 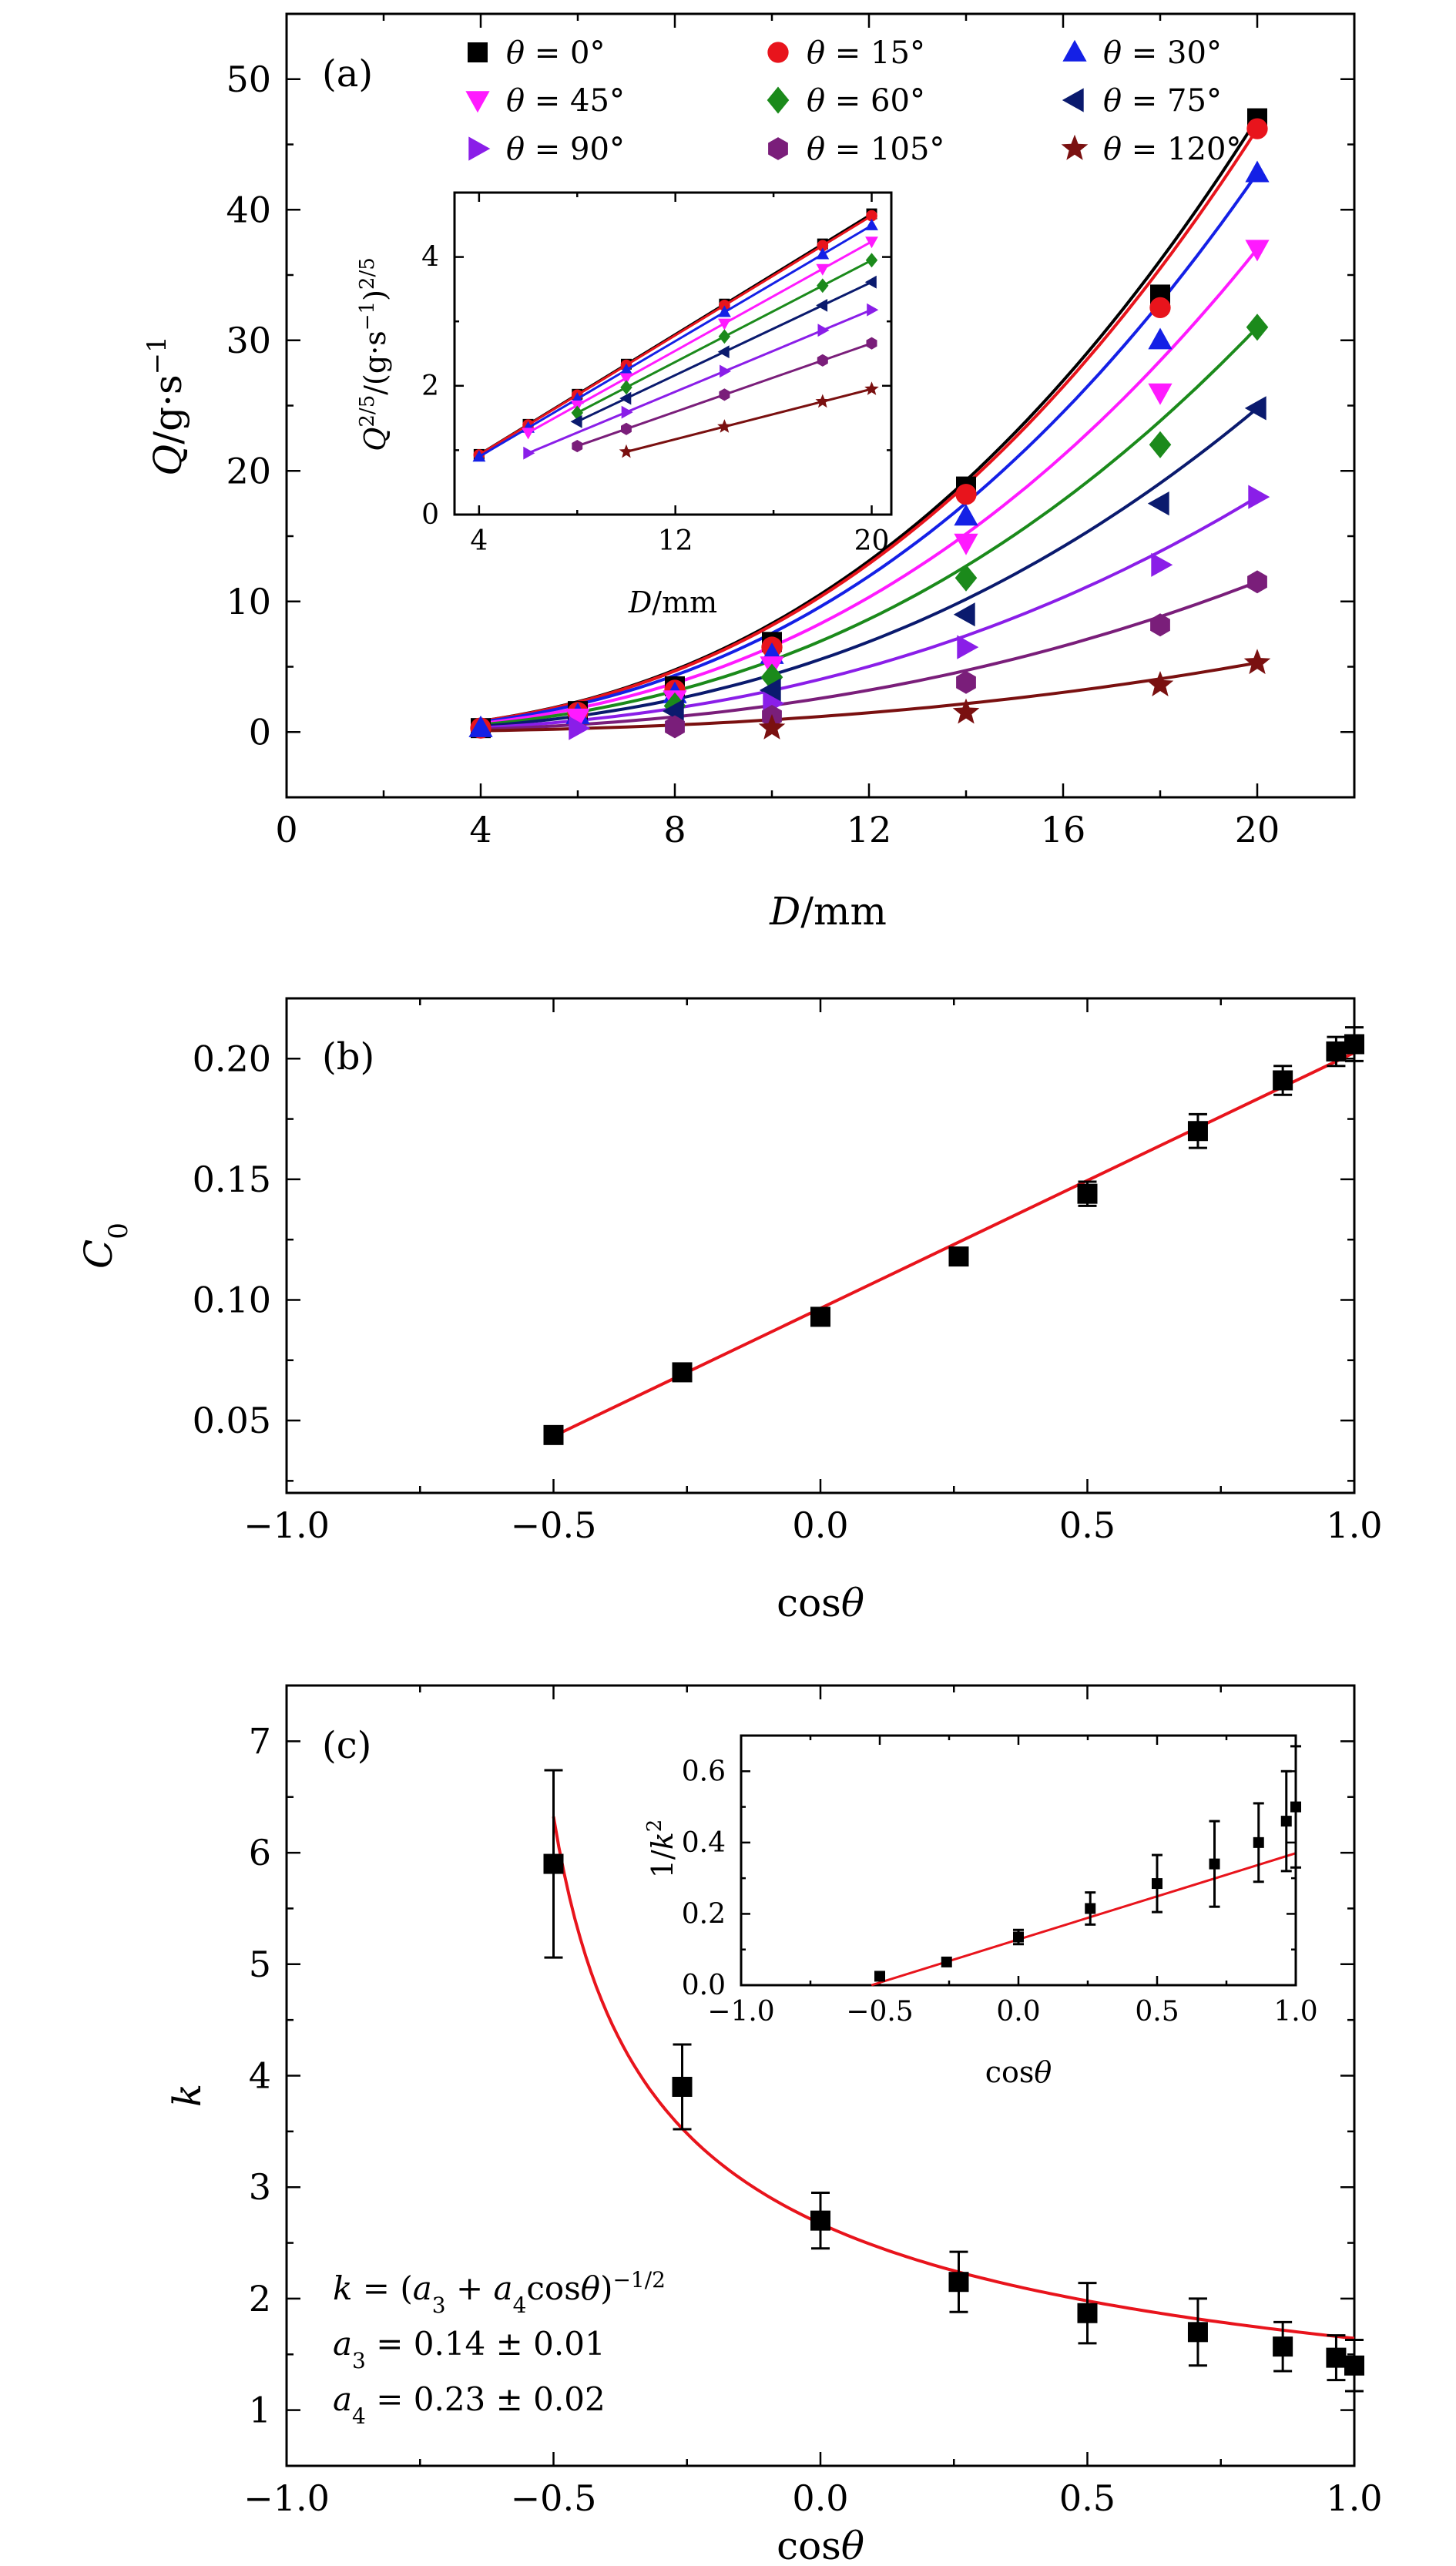 I want to click on panel-c-ylabel: k, so click(x=187, y=2095).